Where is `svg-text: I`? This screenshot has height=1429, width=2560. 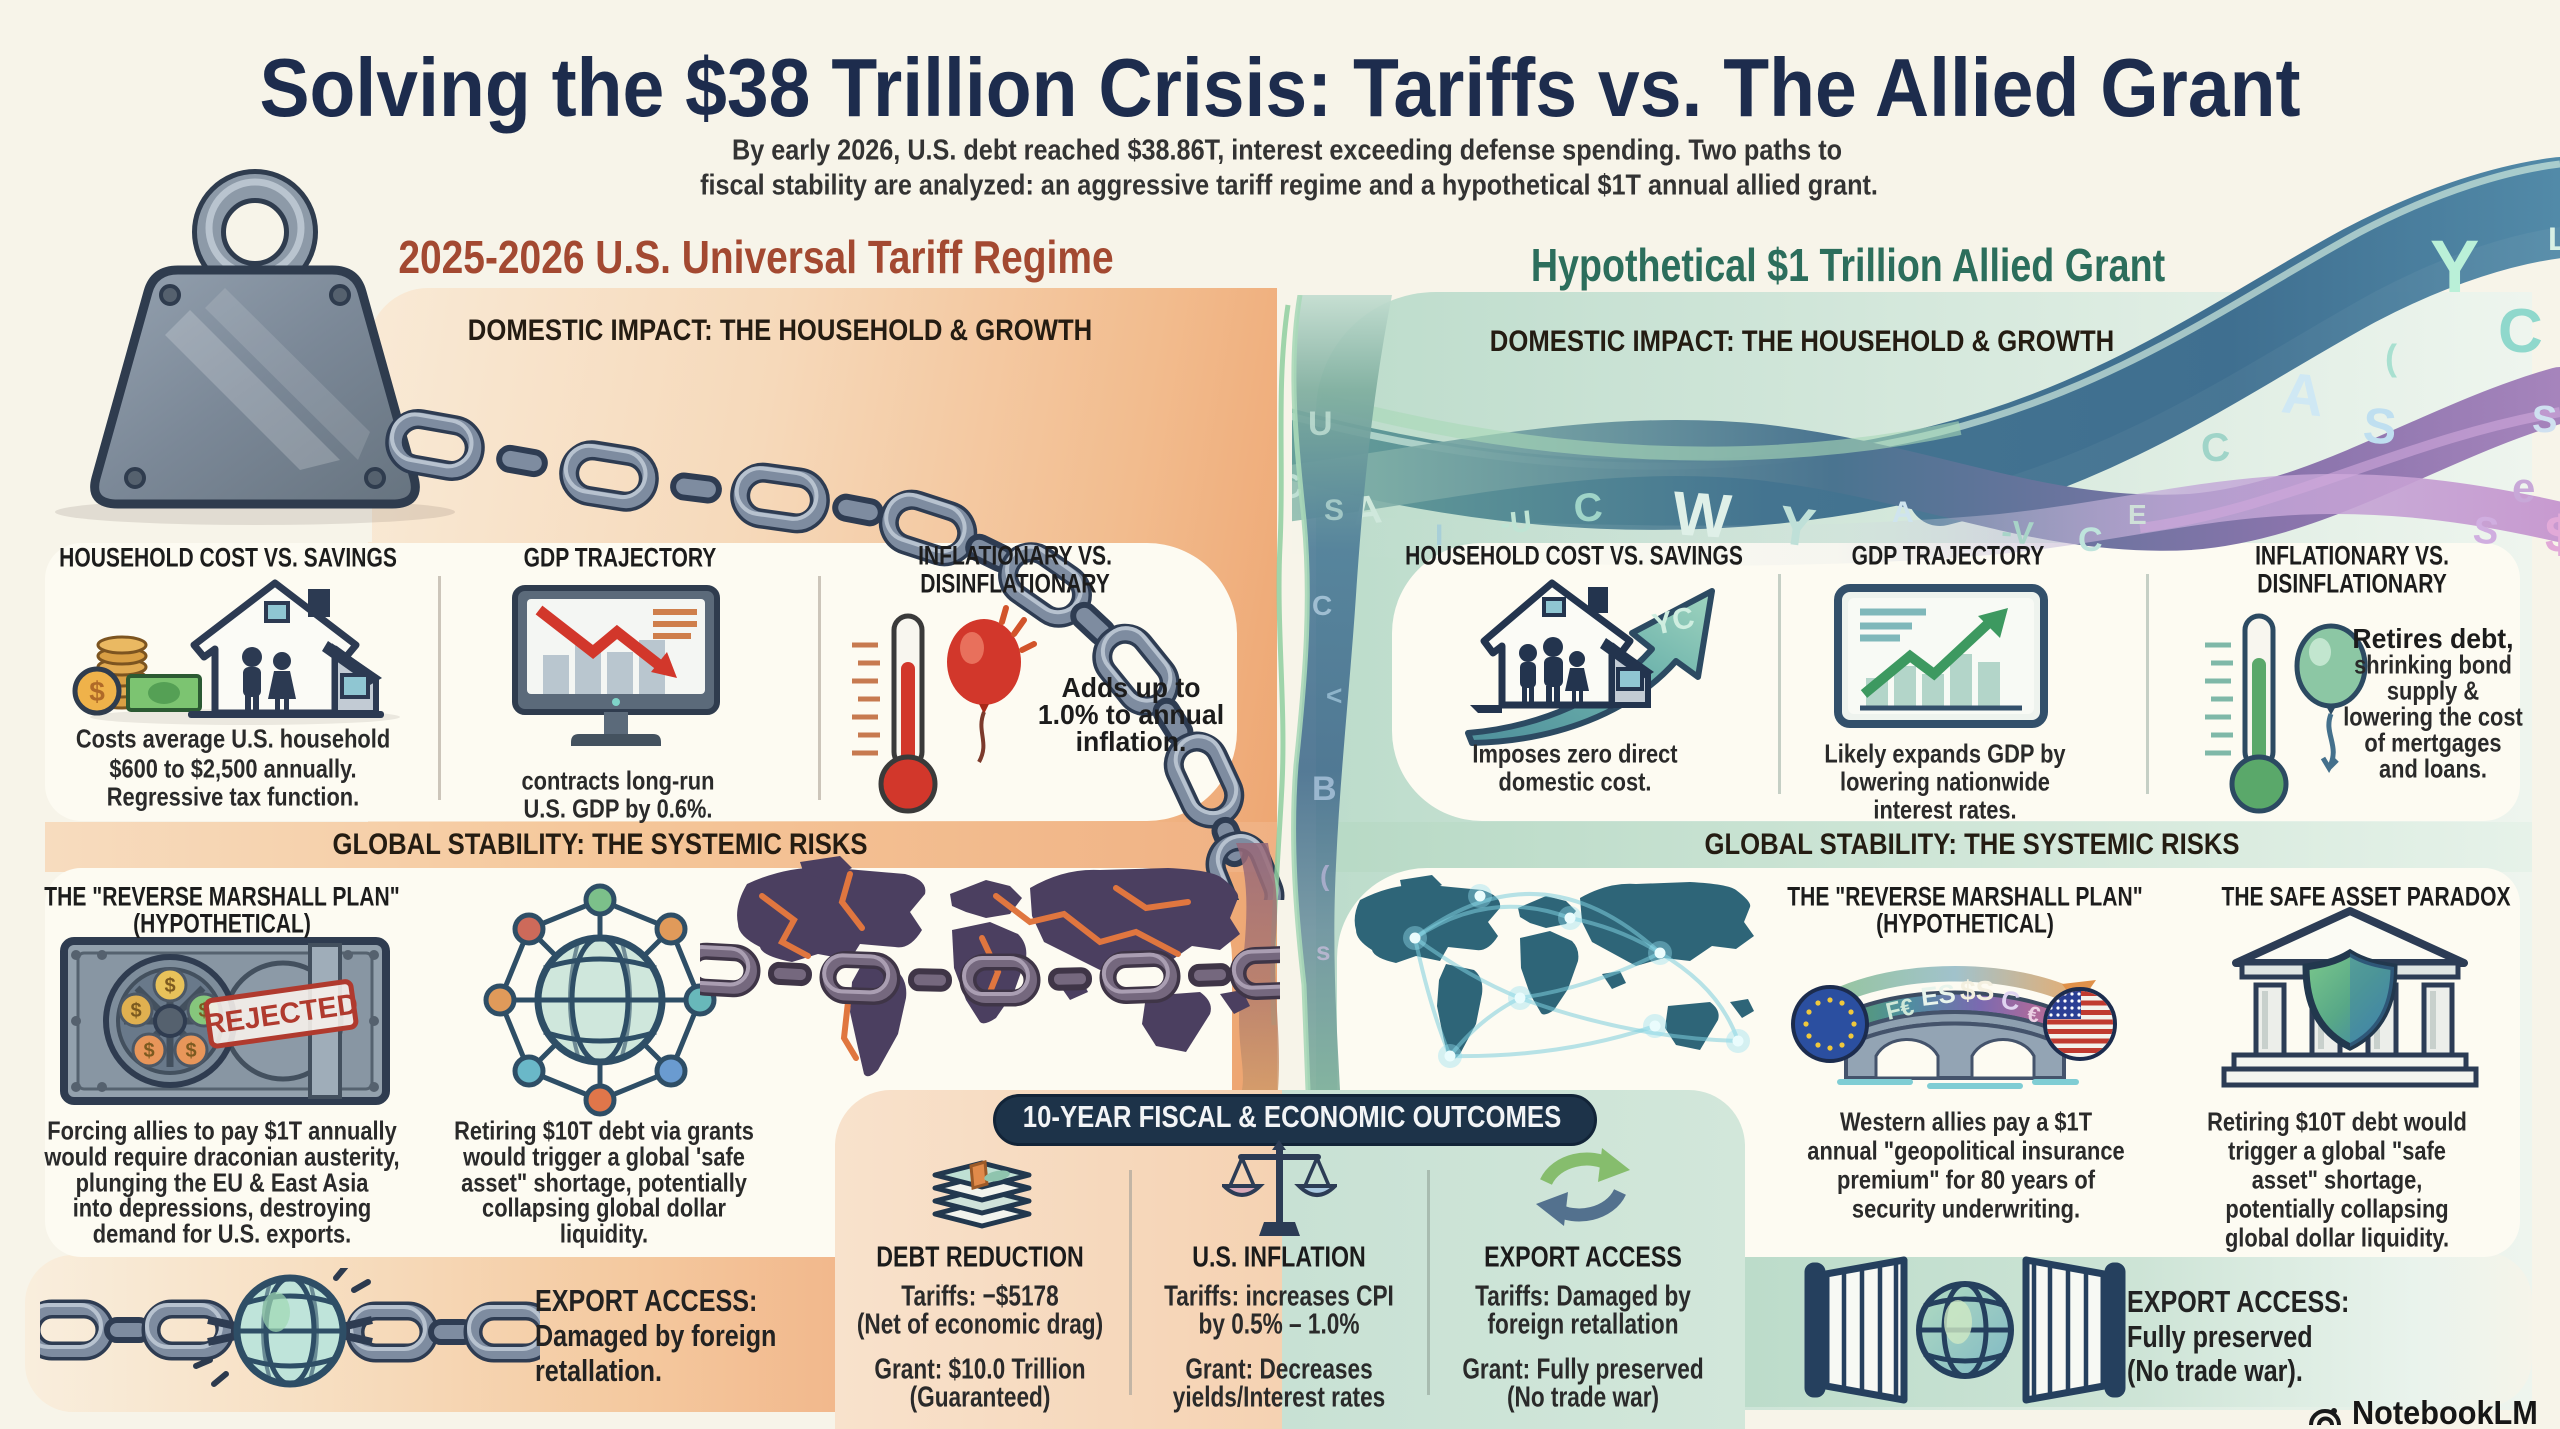 svg-text: I is located at coordinates (1439, 535).